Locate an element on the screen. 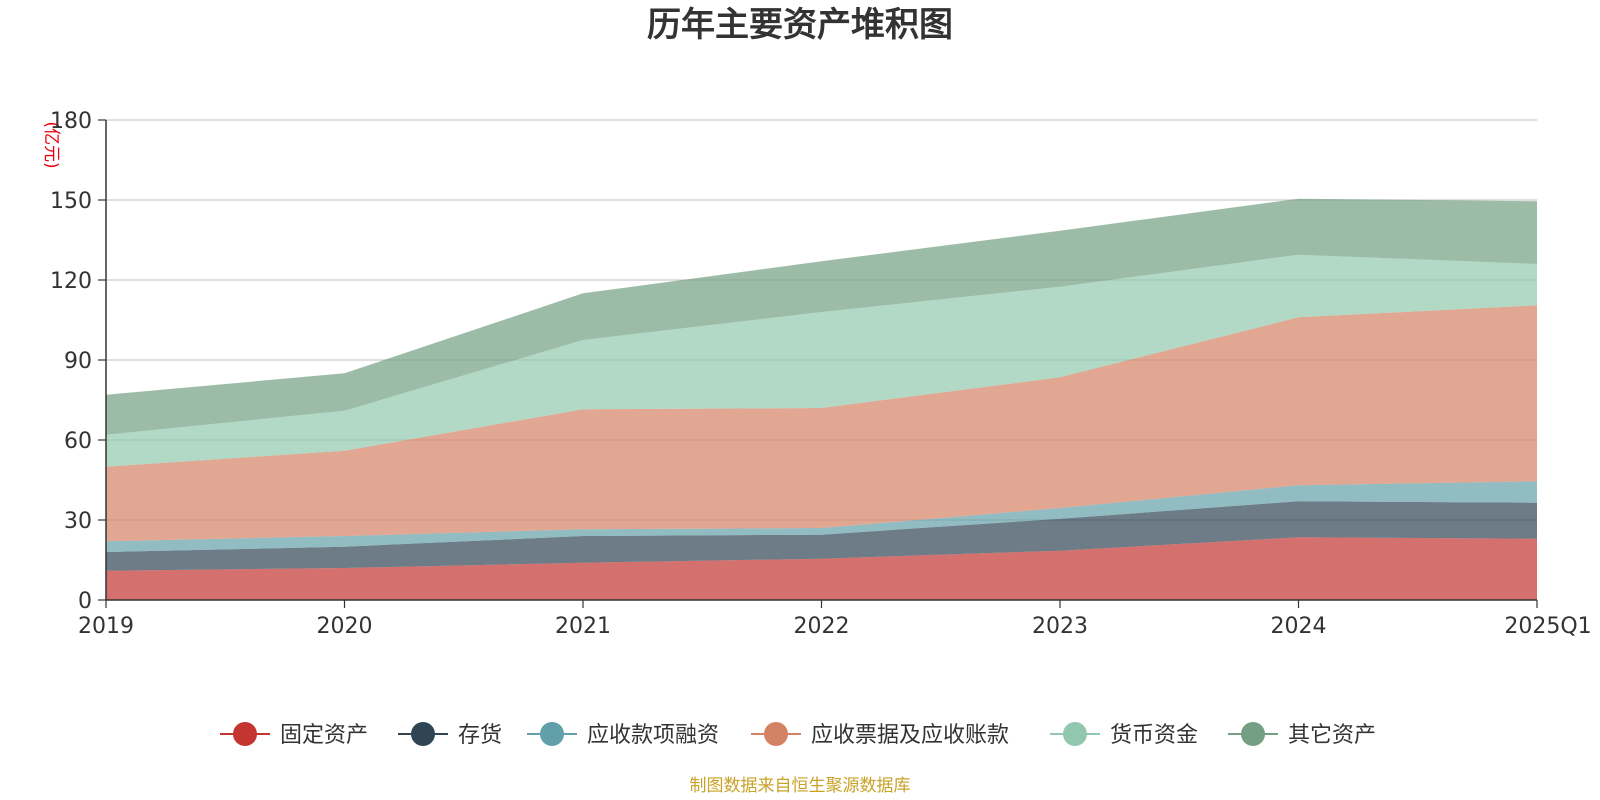 This screenshot has width=1600, height=800. legend-item-4: 应收票据及应收账款 is located at coordinates (880, 735).